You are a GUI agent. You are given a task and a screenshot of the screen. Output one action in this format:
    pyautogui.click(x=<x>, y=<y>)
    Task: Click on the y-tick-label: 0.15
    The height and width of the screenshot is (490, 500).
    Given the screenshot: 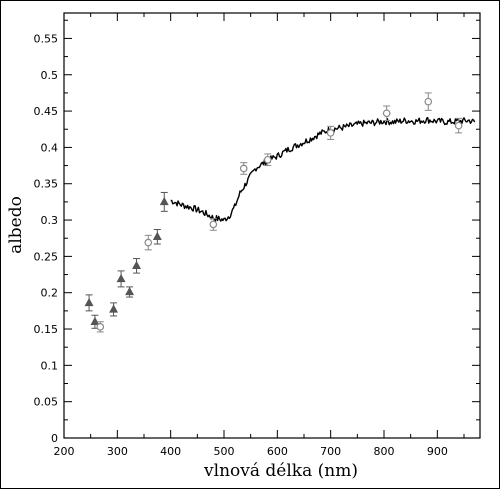 What is the action you would take?
    pyautogui.click(x=46, y=329)
    